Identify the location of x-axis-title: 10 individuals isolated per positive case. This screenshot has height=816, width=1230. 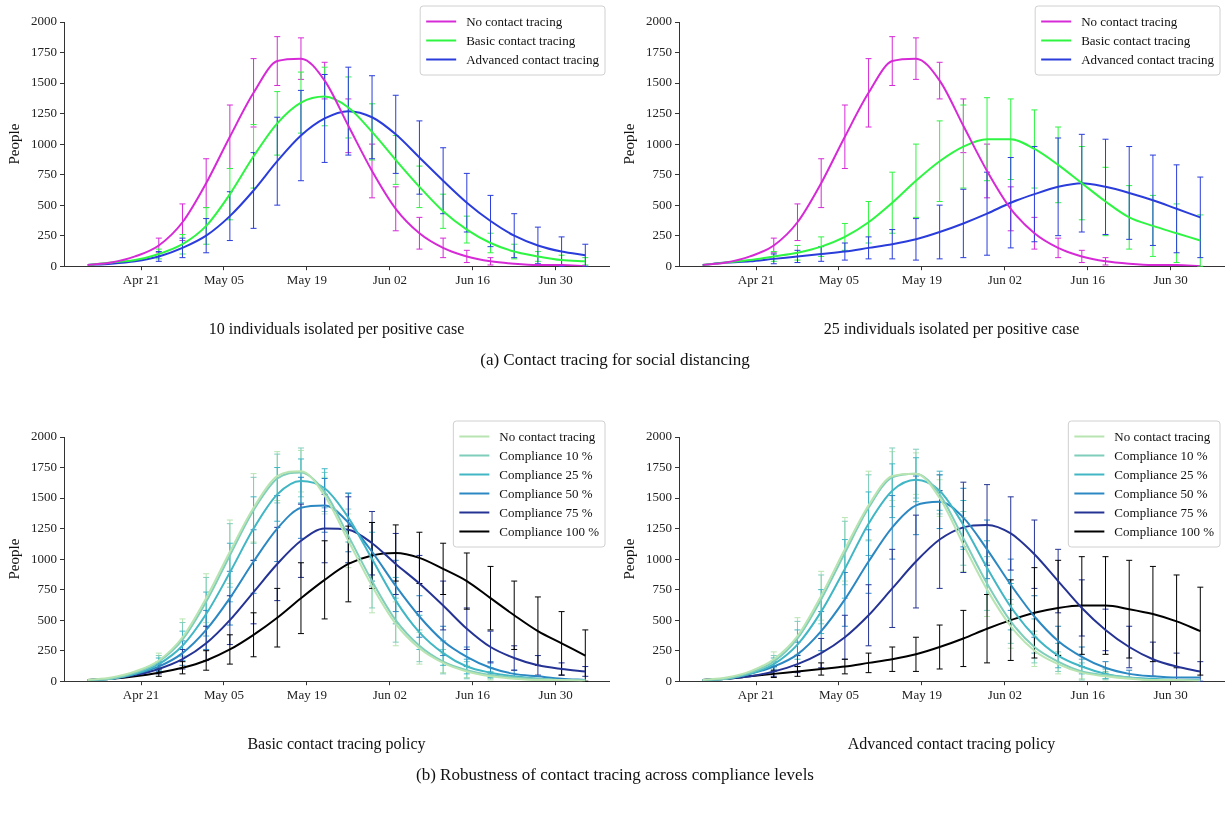
(336, 328).